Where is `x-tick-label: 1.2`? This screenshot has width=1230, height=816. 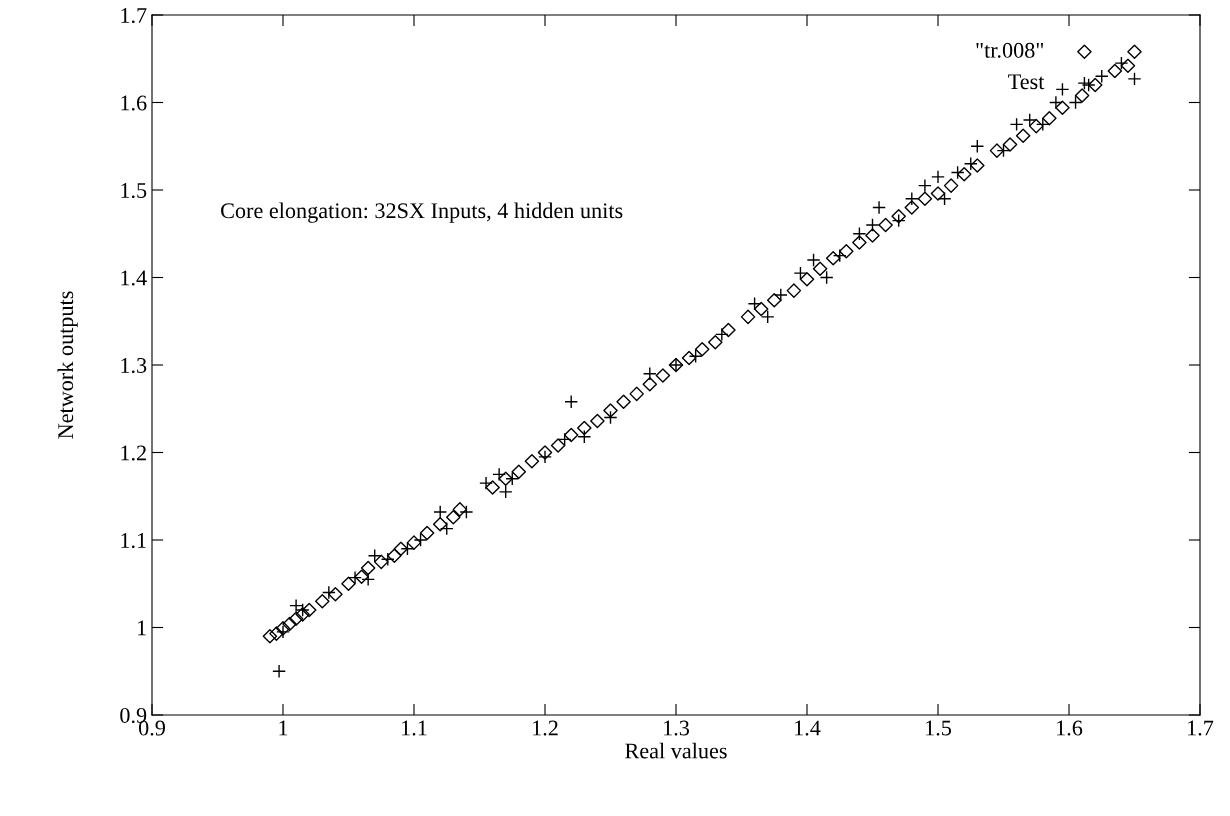
x-tick-label: 1.2 is located at coordinates (545, 728).